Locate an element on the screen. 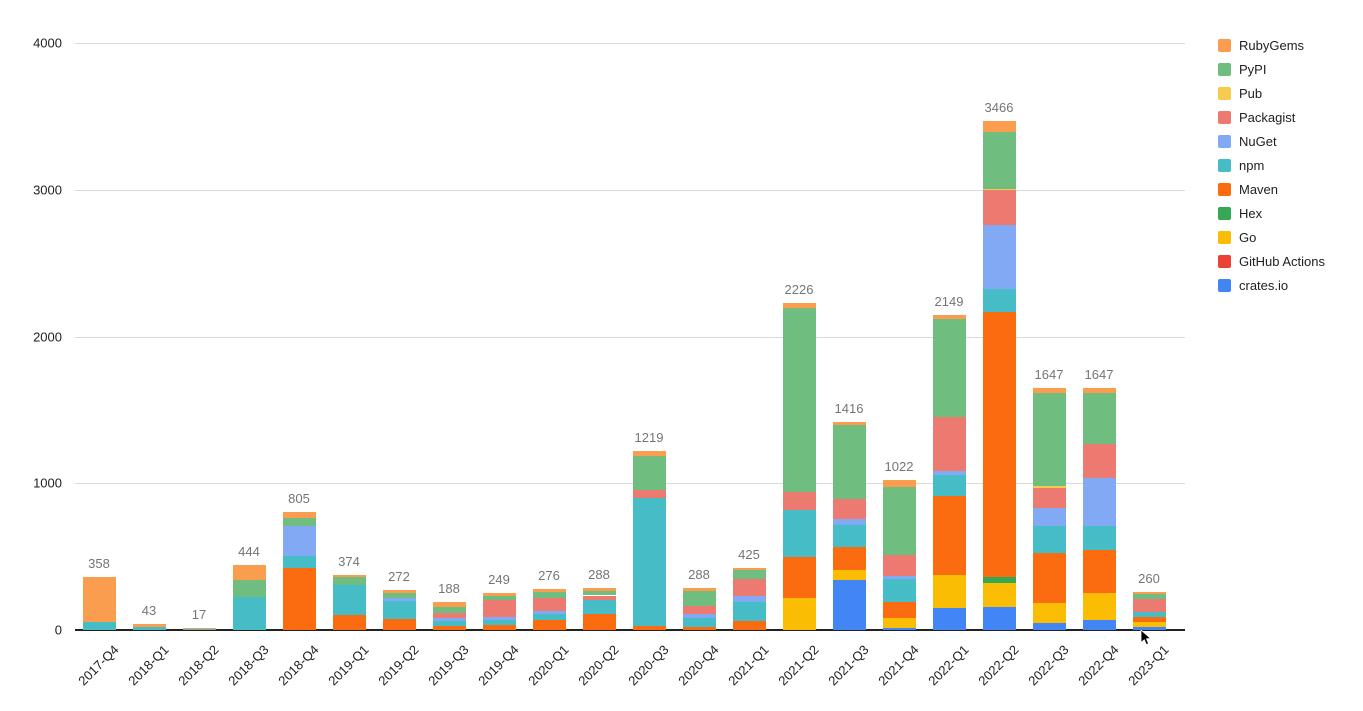  bar-segment-pub is located at coordinates (999, 189).